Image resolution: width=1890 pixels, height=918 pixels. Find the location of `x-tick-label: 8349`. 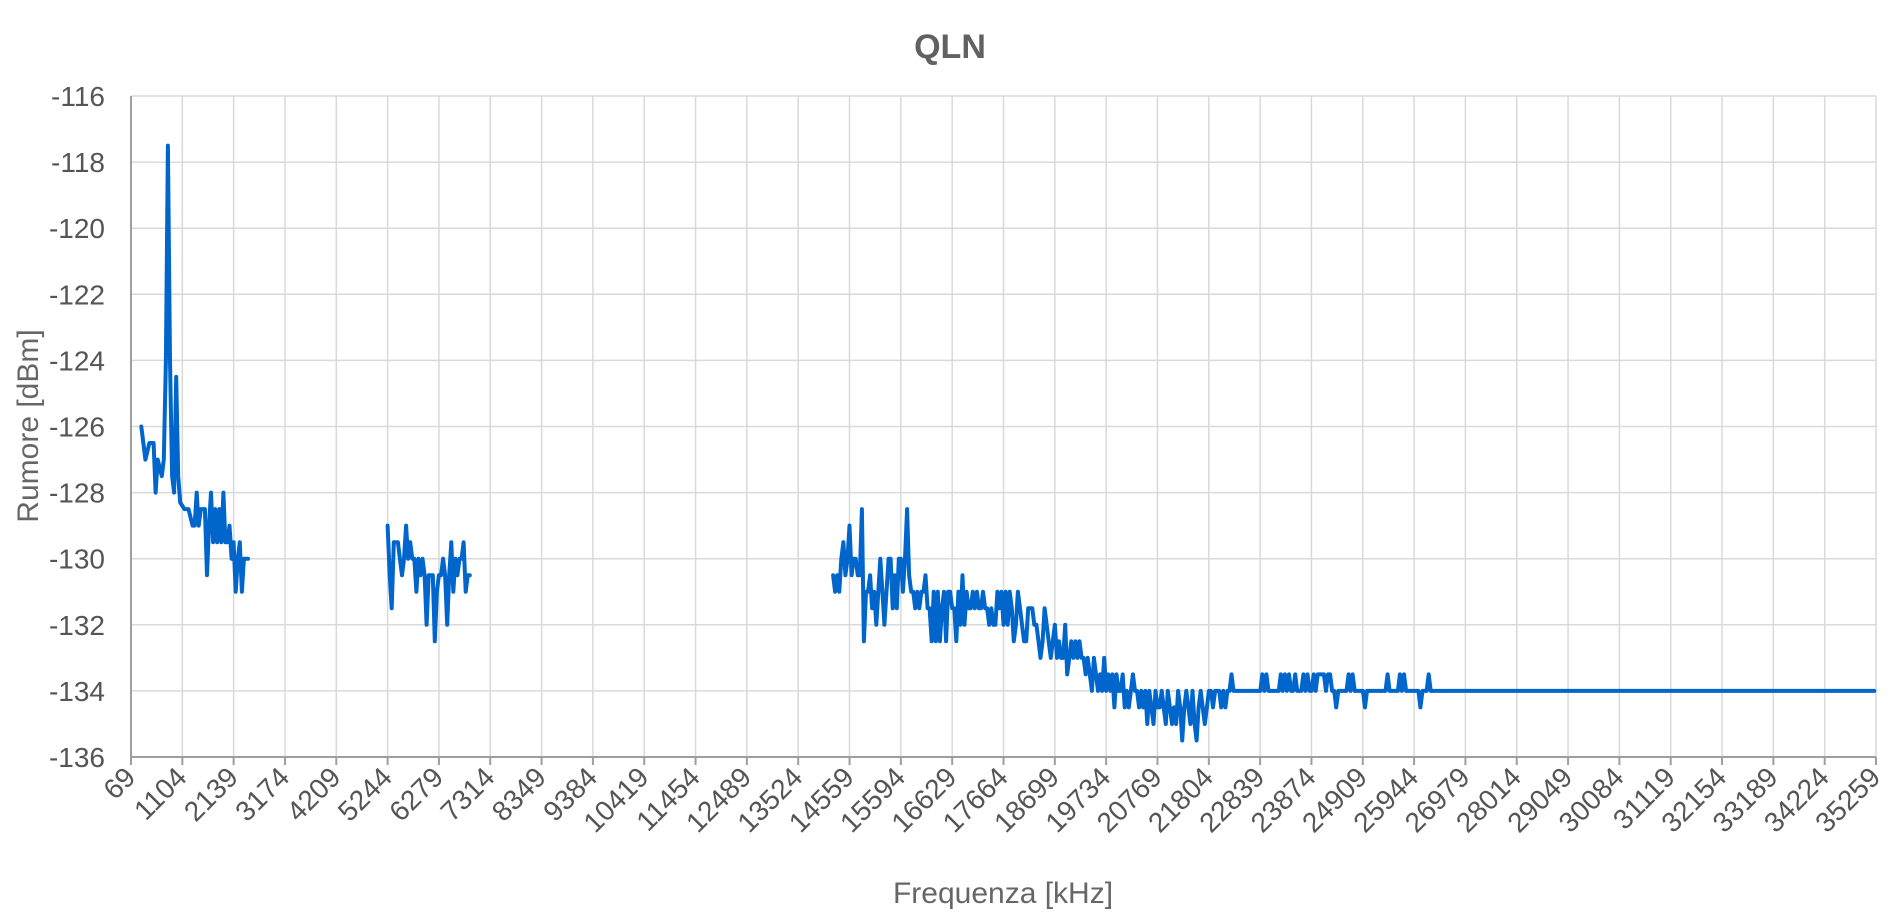

x-tick-label: 8349 is located at coordinates (519, 794).